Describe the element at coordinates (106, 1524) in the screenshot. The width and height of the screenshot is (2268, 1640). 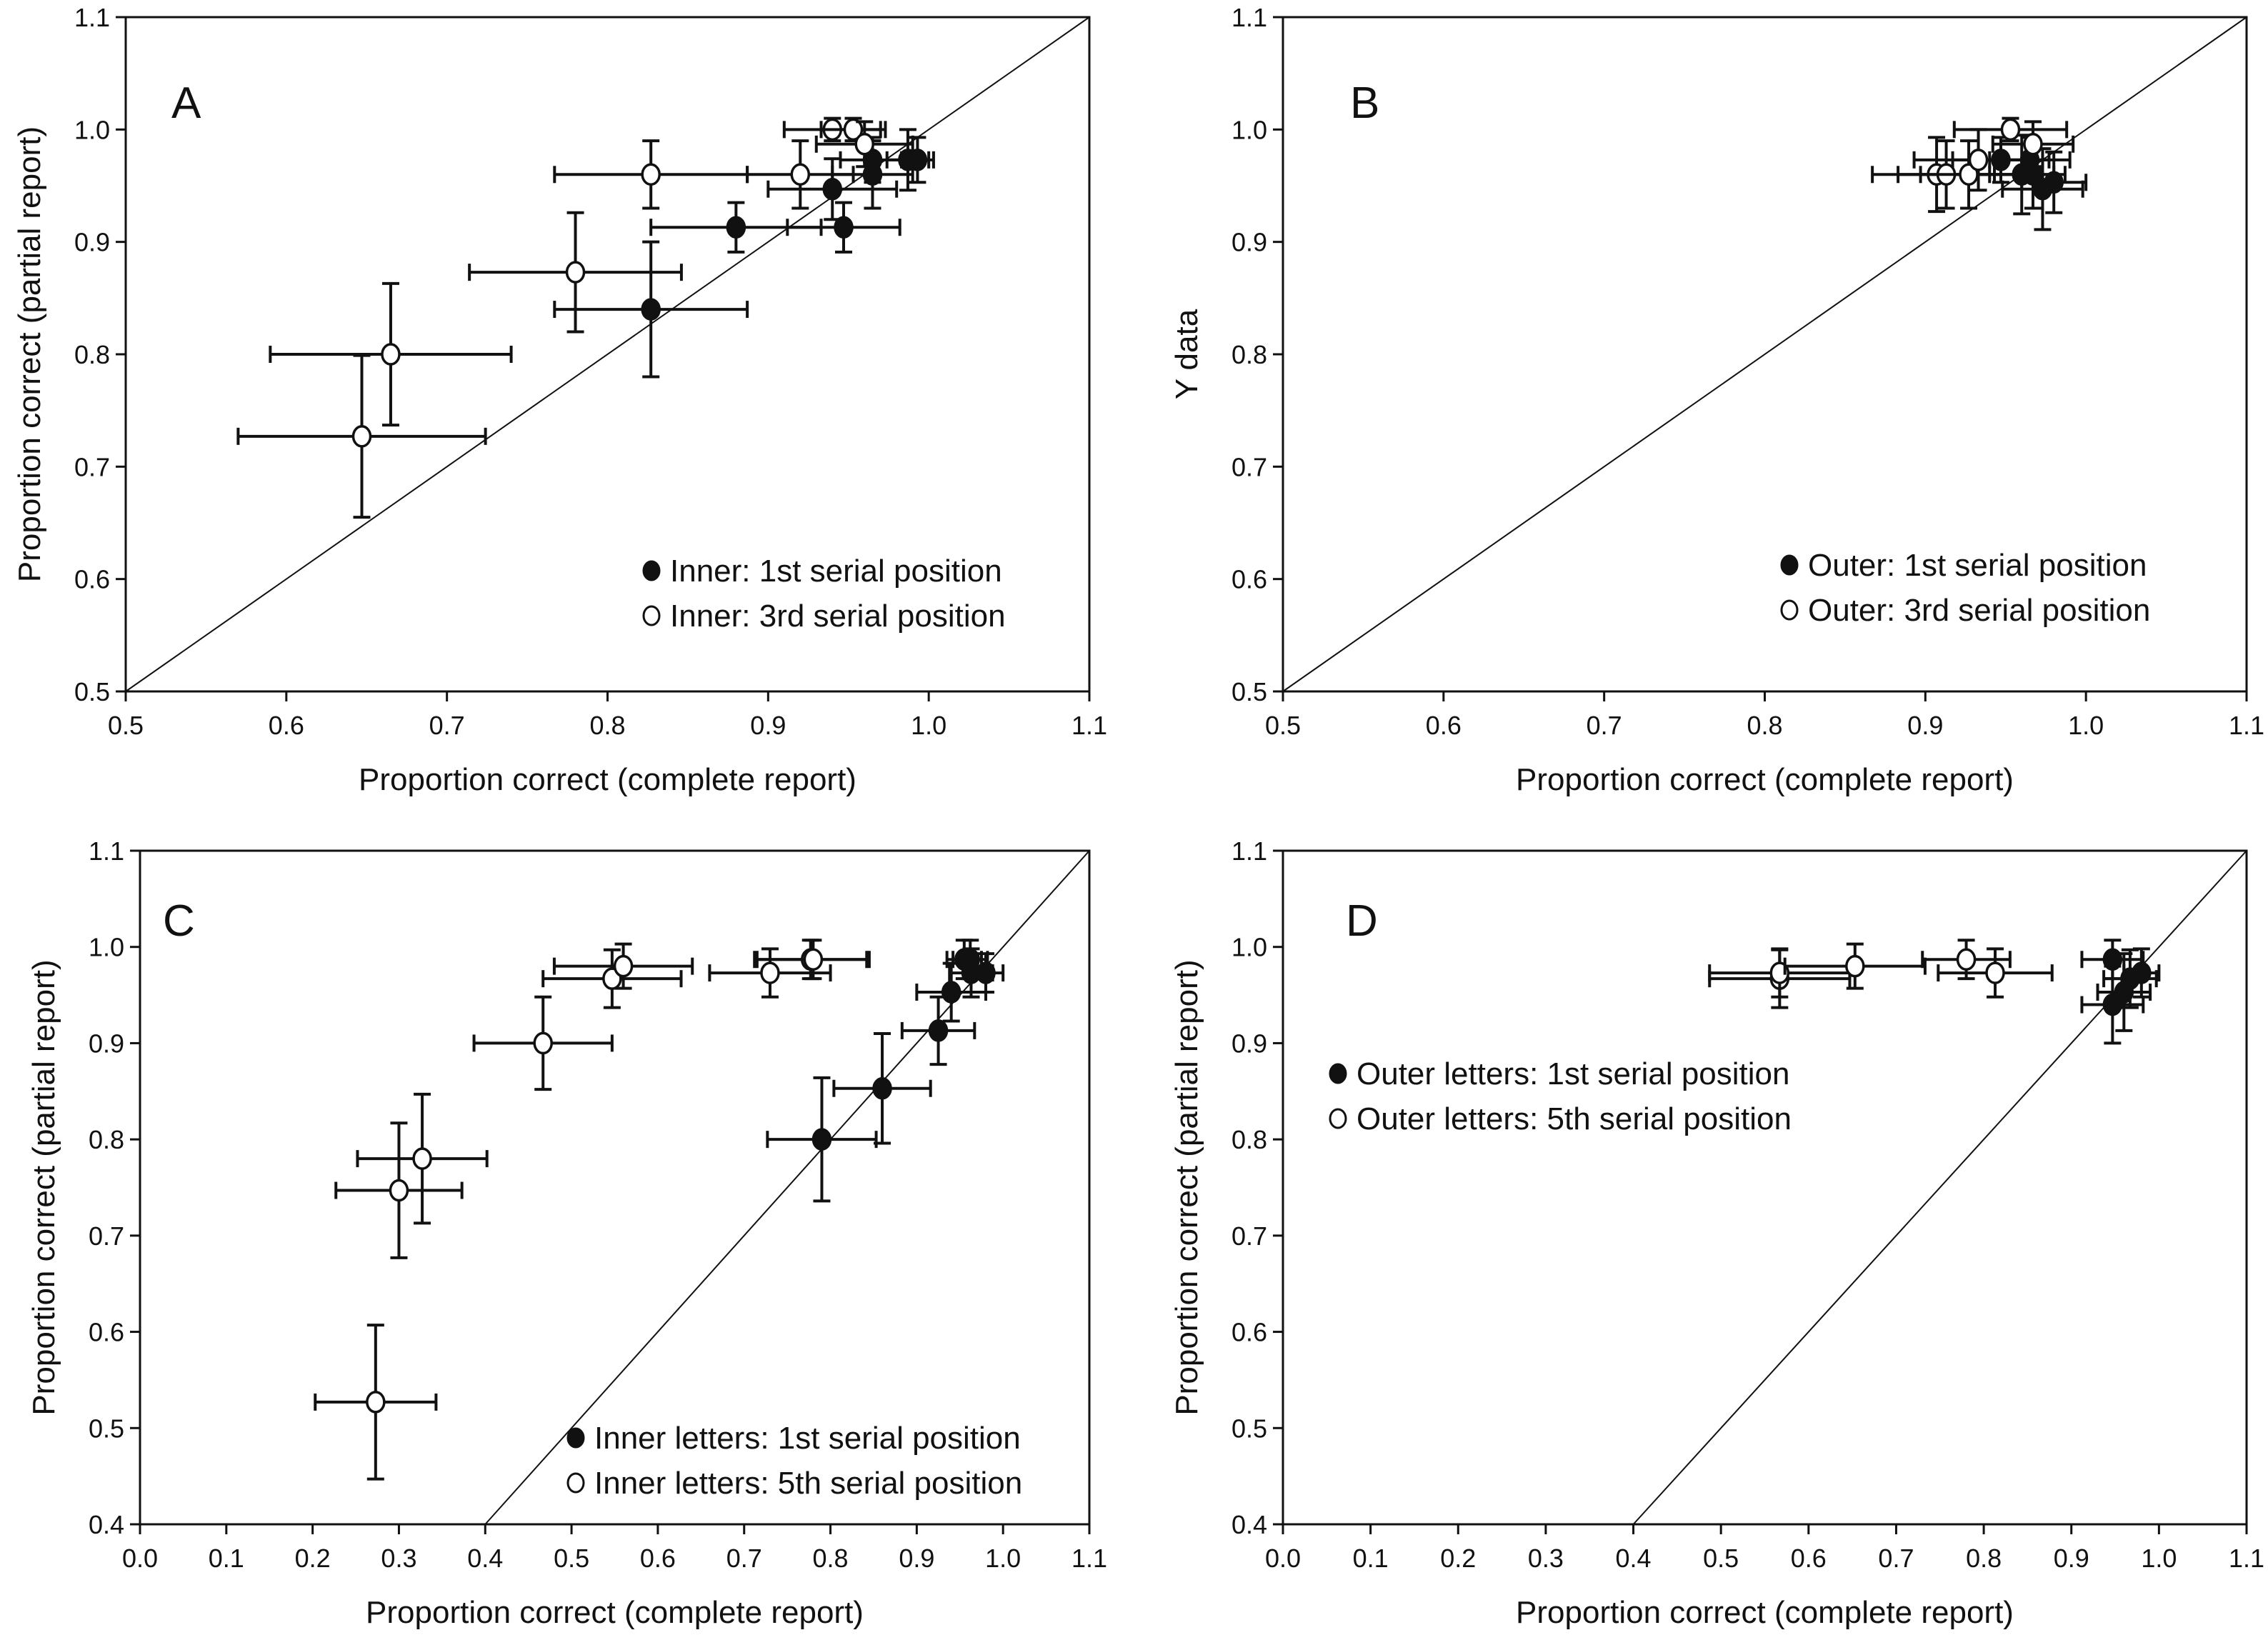
I see `y-tick-label: 0.4` at that location.